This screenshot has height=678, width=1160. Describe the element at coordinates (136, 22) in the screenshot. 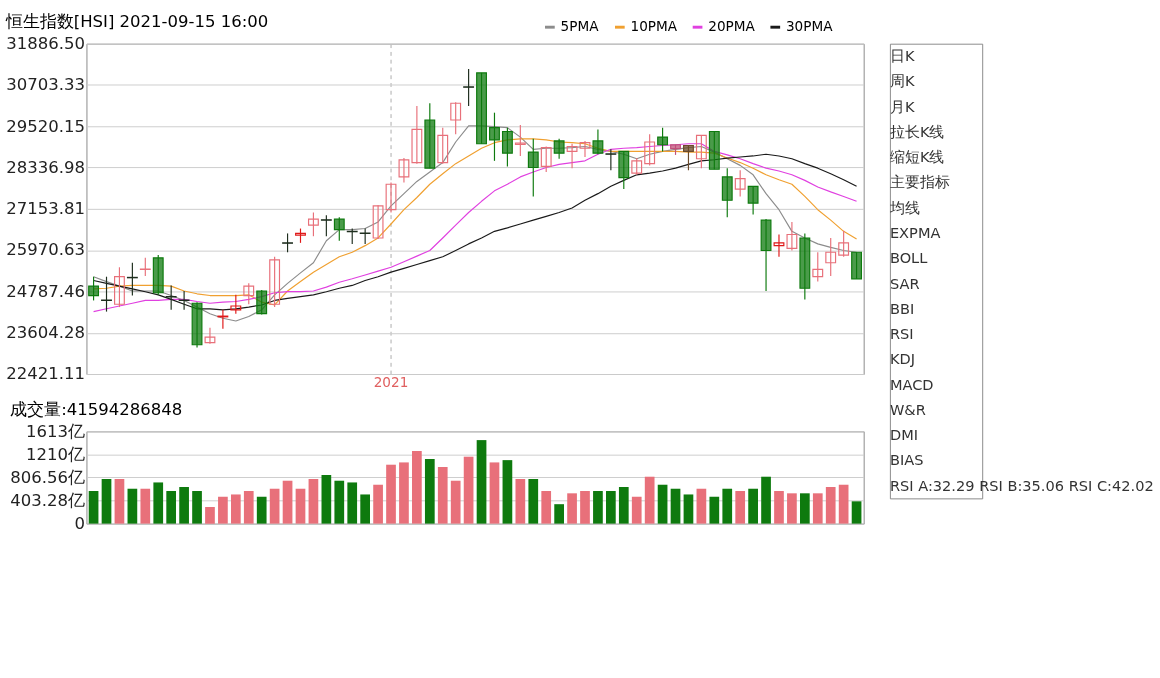

I see `chart-title: 恒生指数[HSI] 2021-09-15 16:00` at that location.